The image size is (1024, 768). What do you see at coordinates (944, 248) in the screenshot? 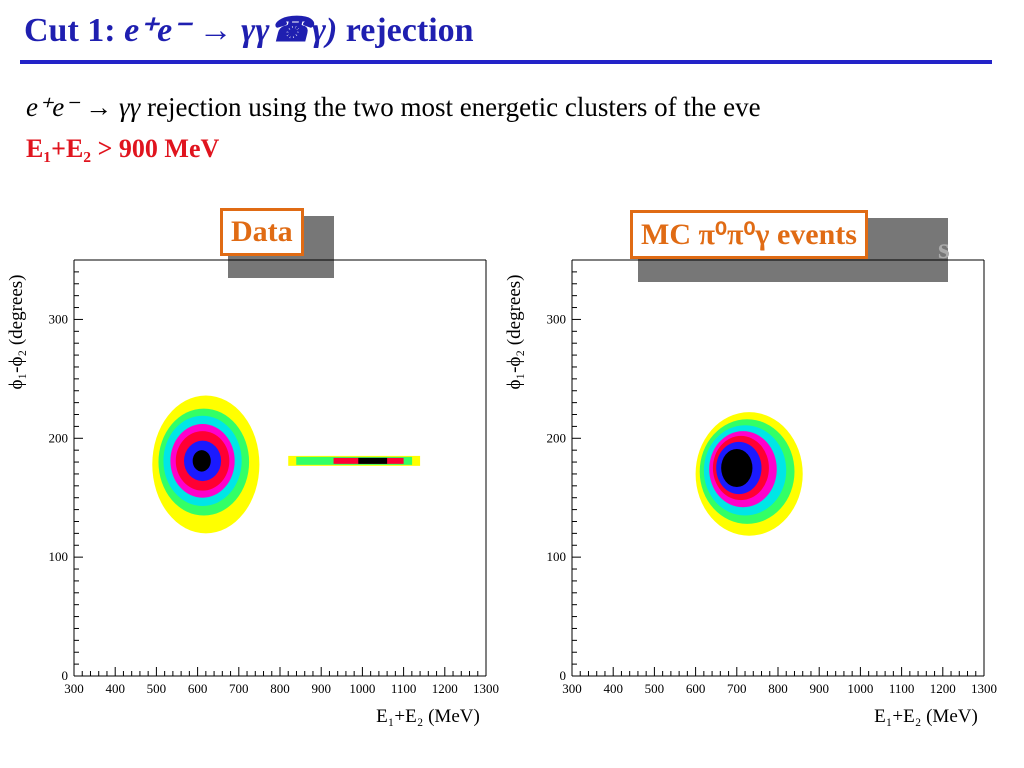
I see `mc-label-shadow-text: s` at bounding box center [944, 248].